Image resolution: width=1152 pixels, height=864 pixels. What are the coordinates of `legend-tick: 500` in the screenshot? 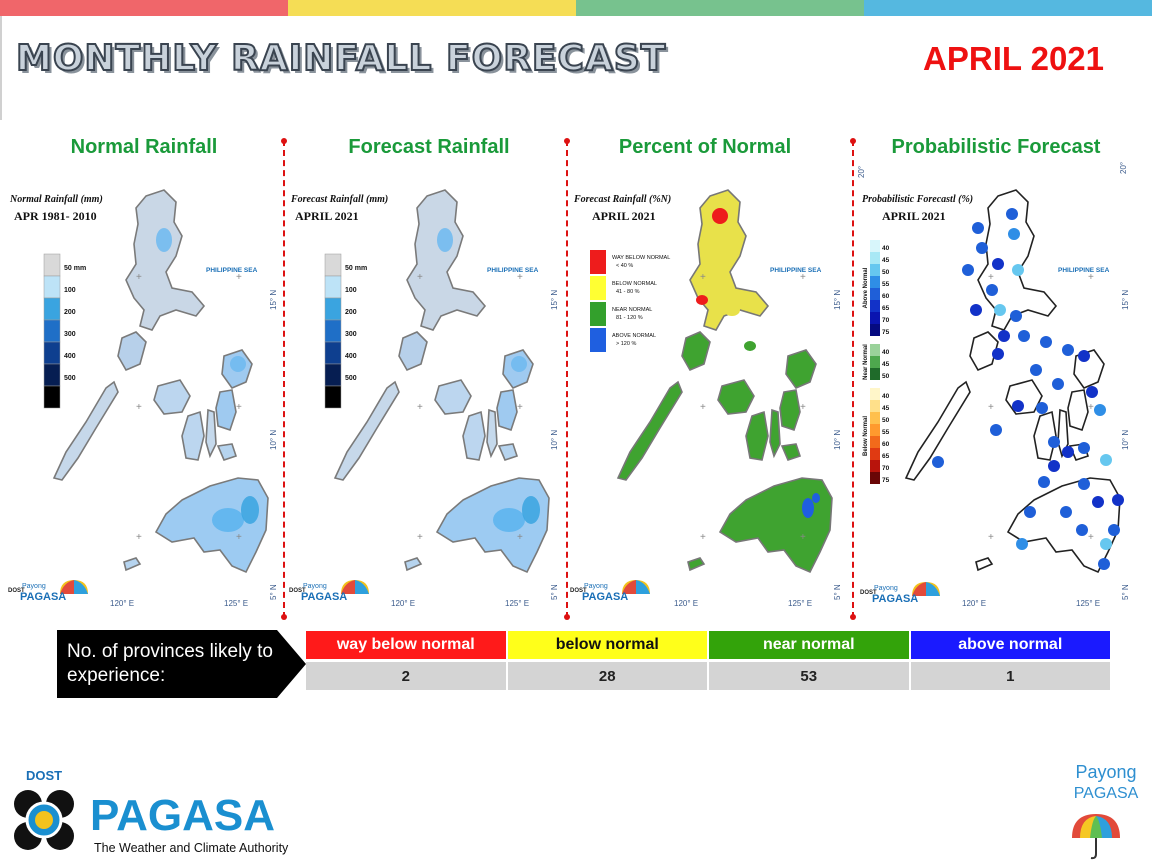 It's located at (70, 378).